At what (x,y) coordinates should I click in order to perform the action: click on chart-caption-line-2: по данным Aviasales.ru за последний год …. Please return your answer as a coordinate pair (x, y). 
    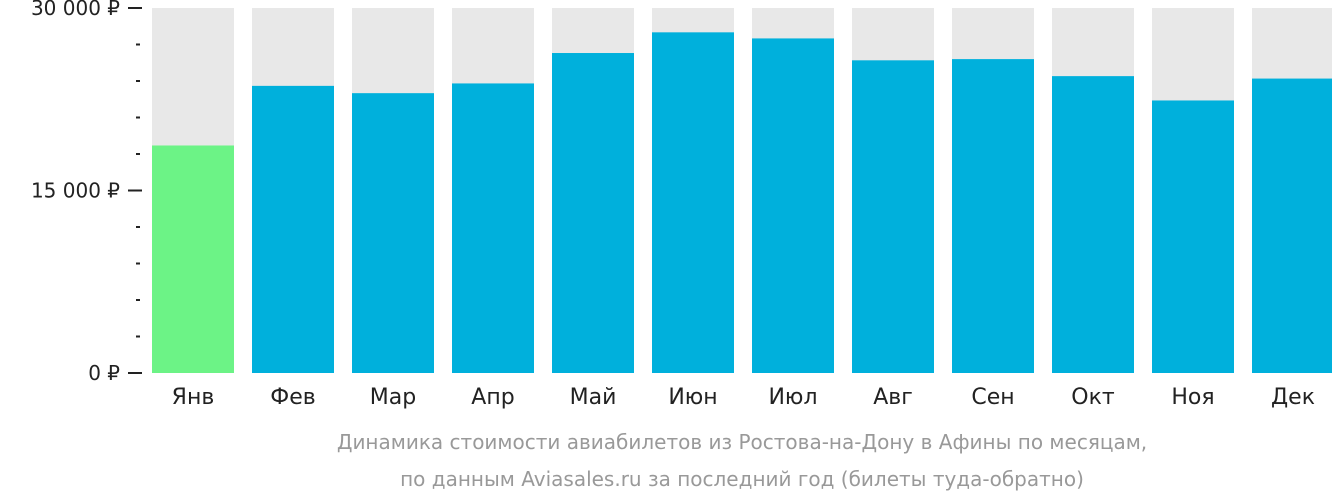
    Looking at the image, I should click on (742, 479).